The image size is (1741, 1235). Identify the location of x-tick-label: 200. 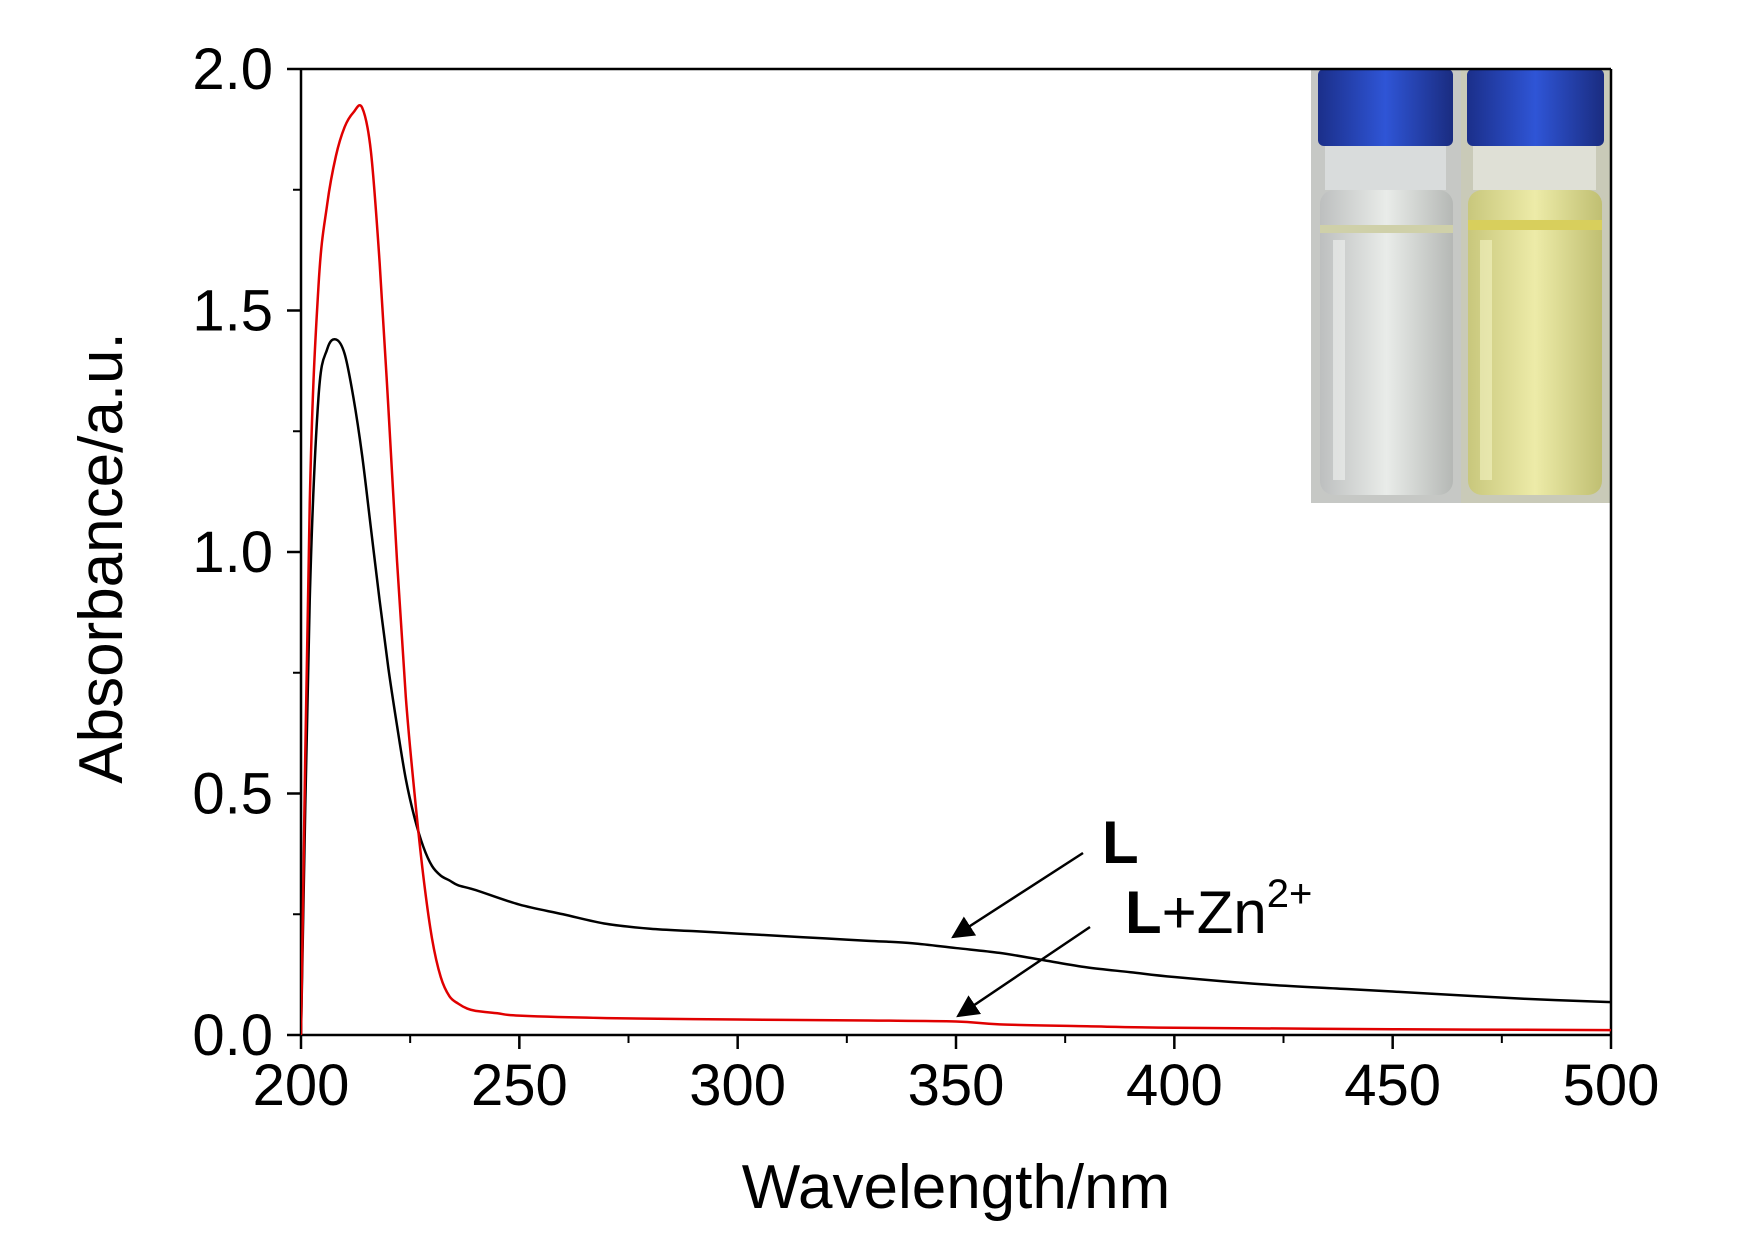
(301, 1085).